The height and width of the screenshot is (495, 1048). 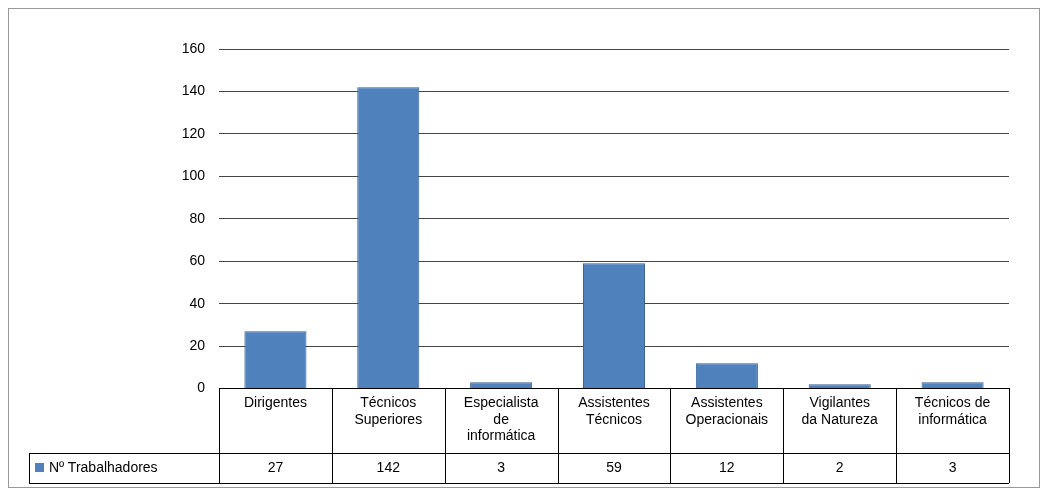 What do you see at coordinates (103, 466) in the screenshot?
I see `legend-label: Nº Trabalhadores` at bounding box center [103, 466].